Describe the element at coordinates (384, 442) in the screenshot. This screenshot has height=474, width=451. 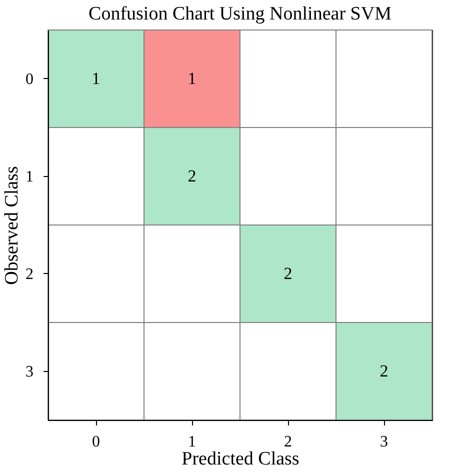
I see `x-tick-label: 3` at that location.